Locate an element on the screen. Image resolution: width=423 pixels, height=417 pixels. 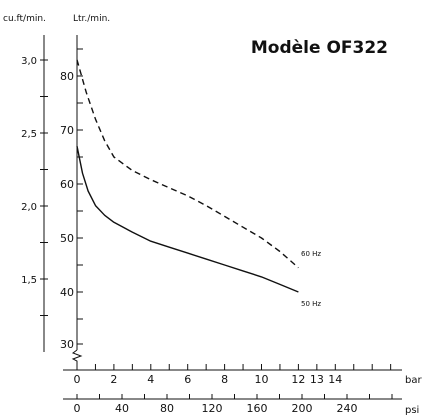
bar-tick-label: 4 is located at coordinates (150, 379).